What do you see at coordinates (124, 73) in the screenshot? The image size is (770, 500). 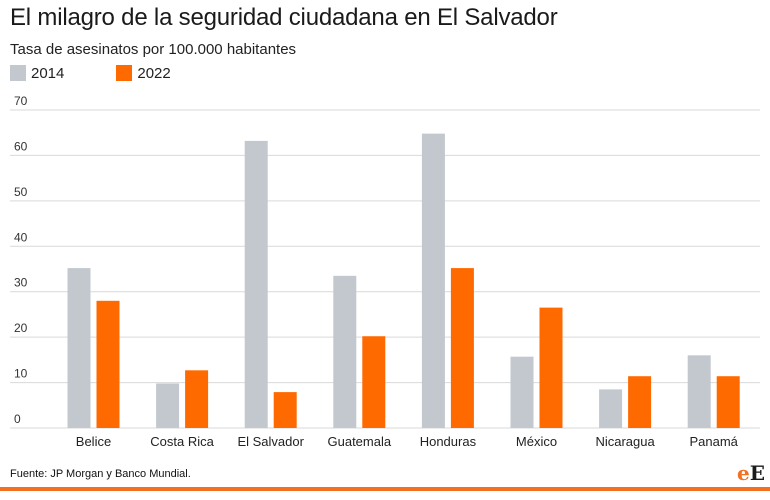 I see `legend-swatch-2022` at bounding box center [124, 73].